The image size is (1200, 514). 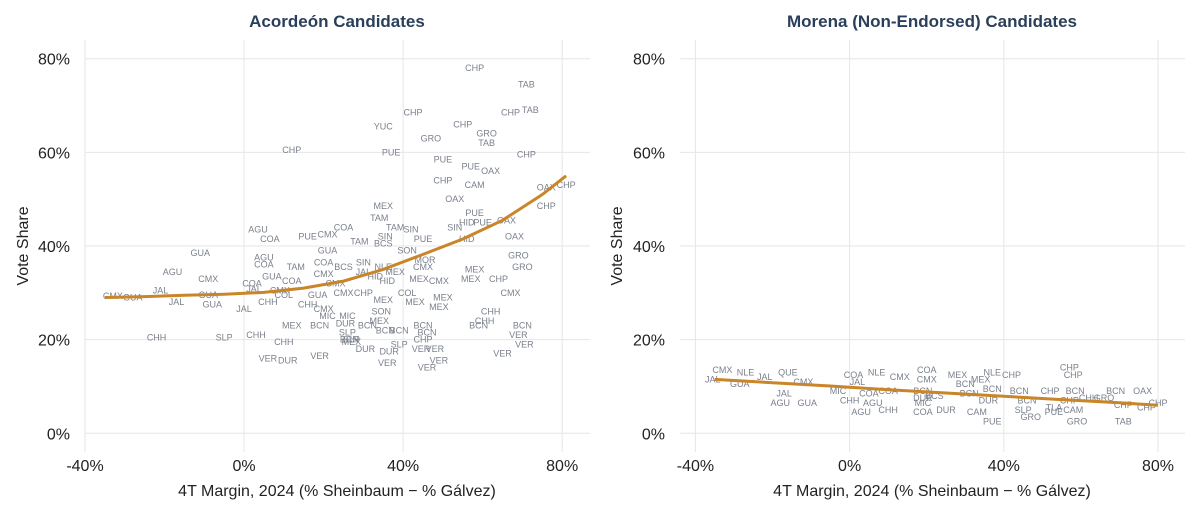 I want to click on point-label: GUA, so click(x=212, y=305).